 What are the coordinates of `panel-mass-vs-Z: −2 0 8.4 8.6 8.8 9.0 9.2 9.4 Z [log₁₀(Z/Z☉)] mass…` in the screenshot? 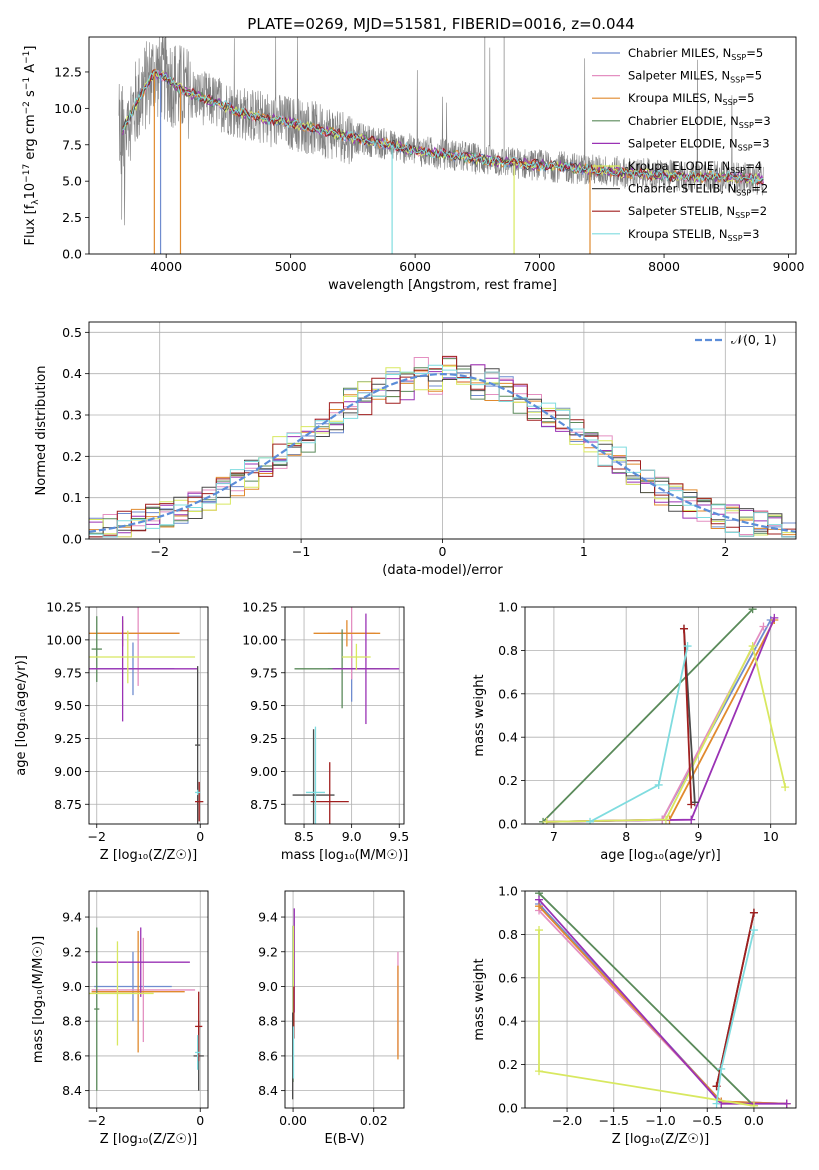 It's located at (120, 1018).